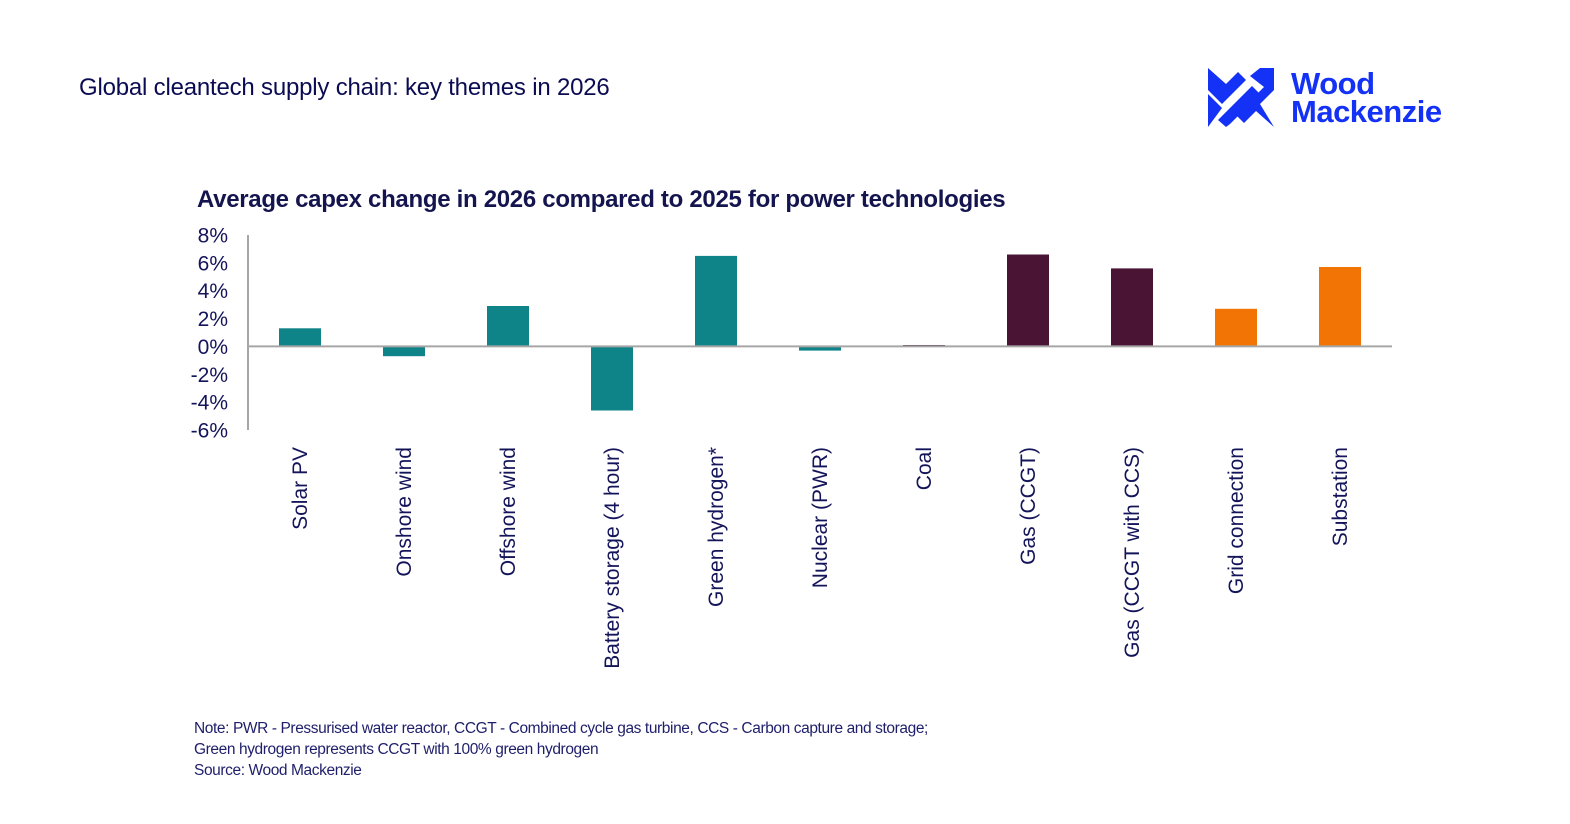  What do you see at coordinates (1236, 327) in the screenshot?
I see `bar-grid-connection` at bounding box center [1236, 327].